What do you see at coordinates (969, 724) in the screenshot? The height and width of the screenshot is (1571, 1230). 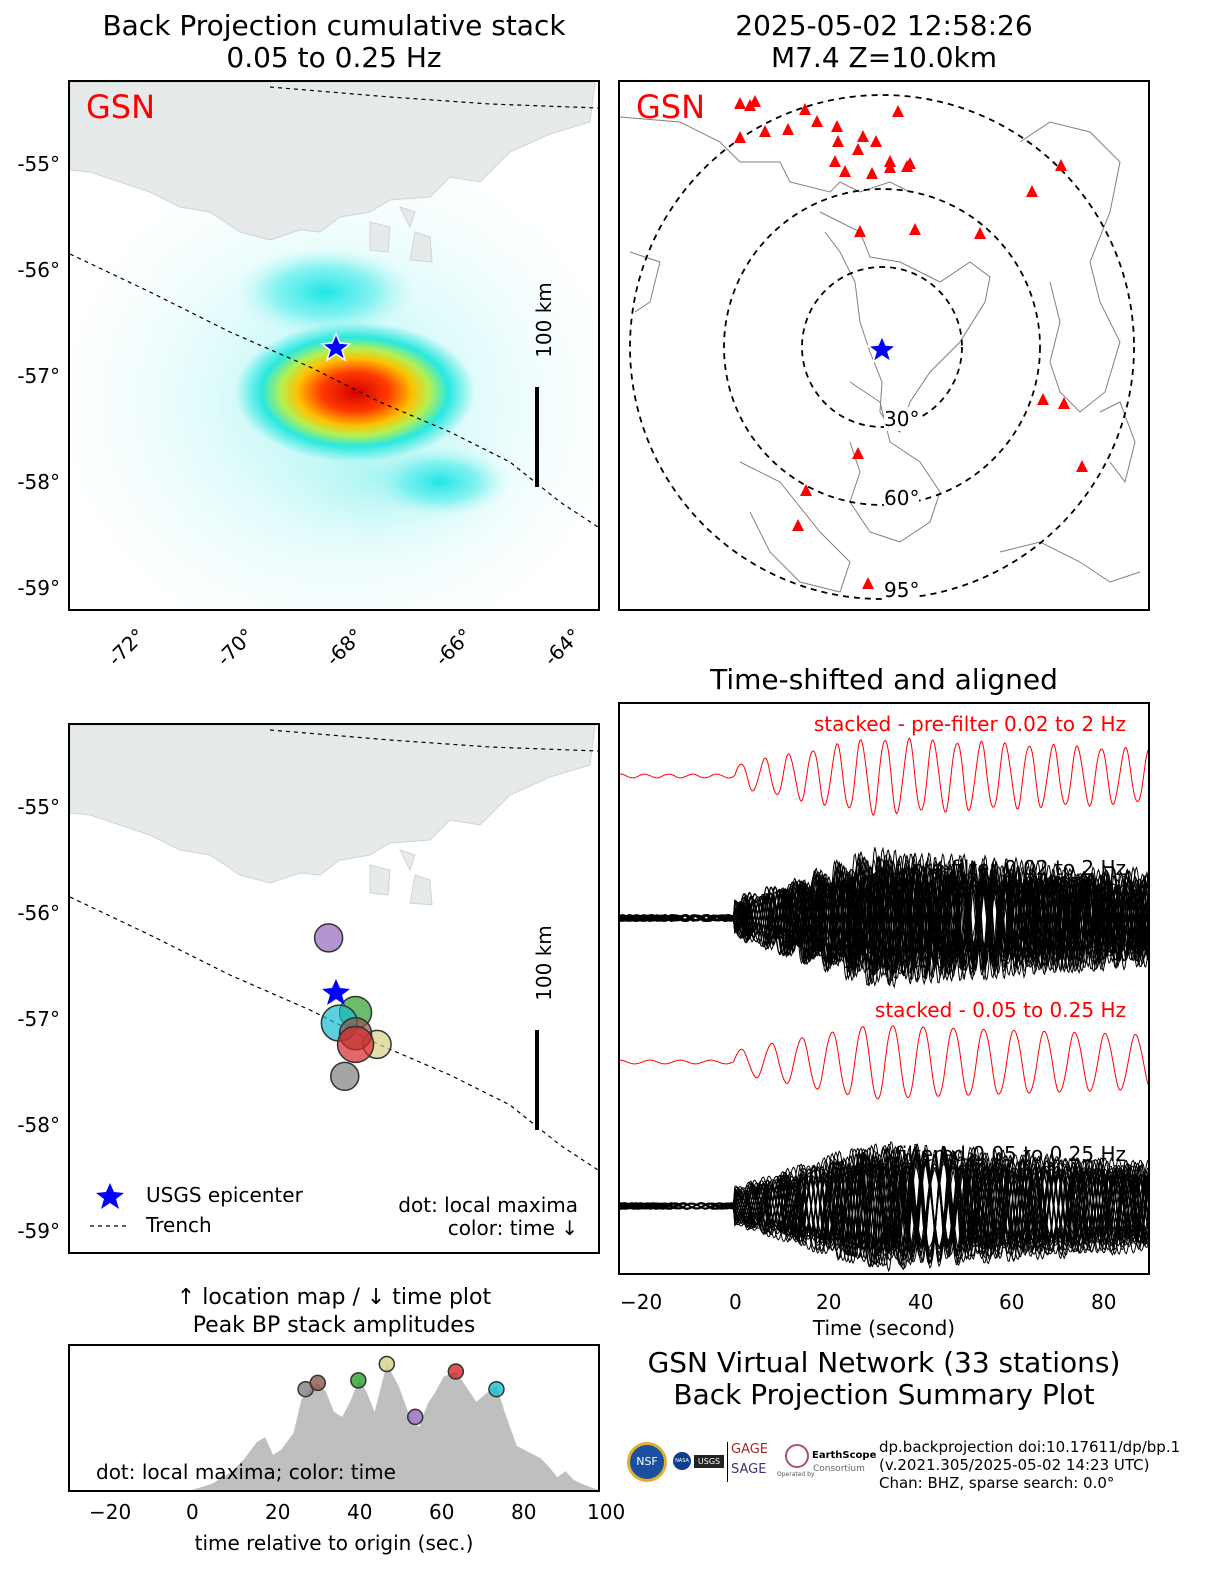 I see `label-stack-raw: stacked - pre-filter 0.02 to 2 Hz` at bounding box center [969, 724].